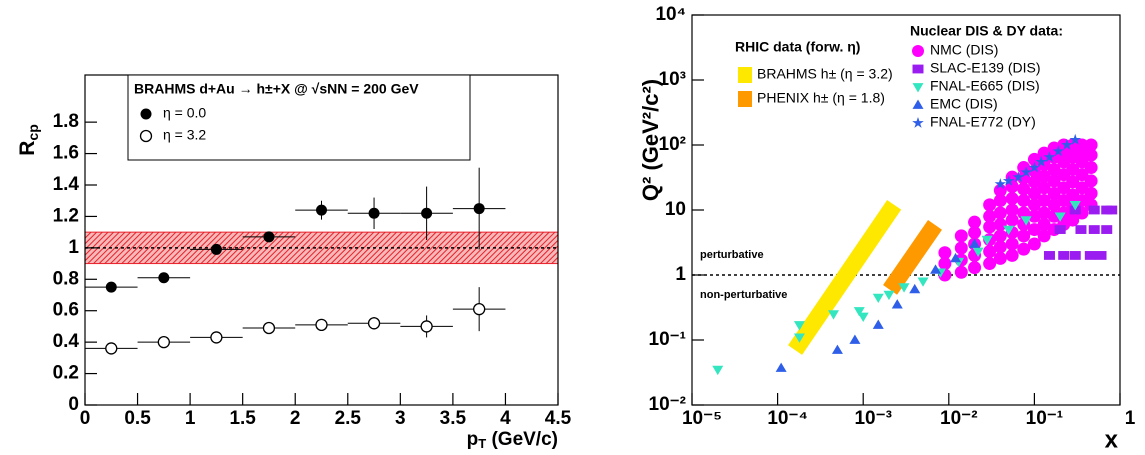 The image size is (1145, 455). I want to click on legend-label: FNAL-E665 (DIS), so click(985, 86).